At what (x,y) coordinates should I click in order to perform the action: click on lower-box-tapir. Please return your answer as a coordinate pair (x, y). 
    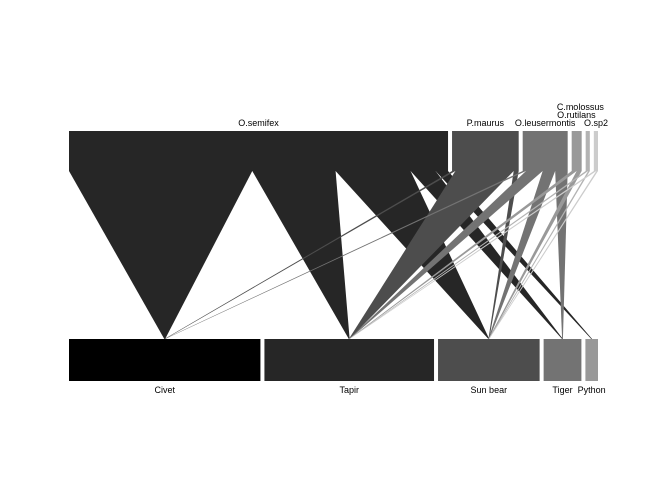
    Looking at the image, I should click on (349, 360).